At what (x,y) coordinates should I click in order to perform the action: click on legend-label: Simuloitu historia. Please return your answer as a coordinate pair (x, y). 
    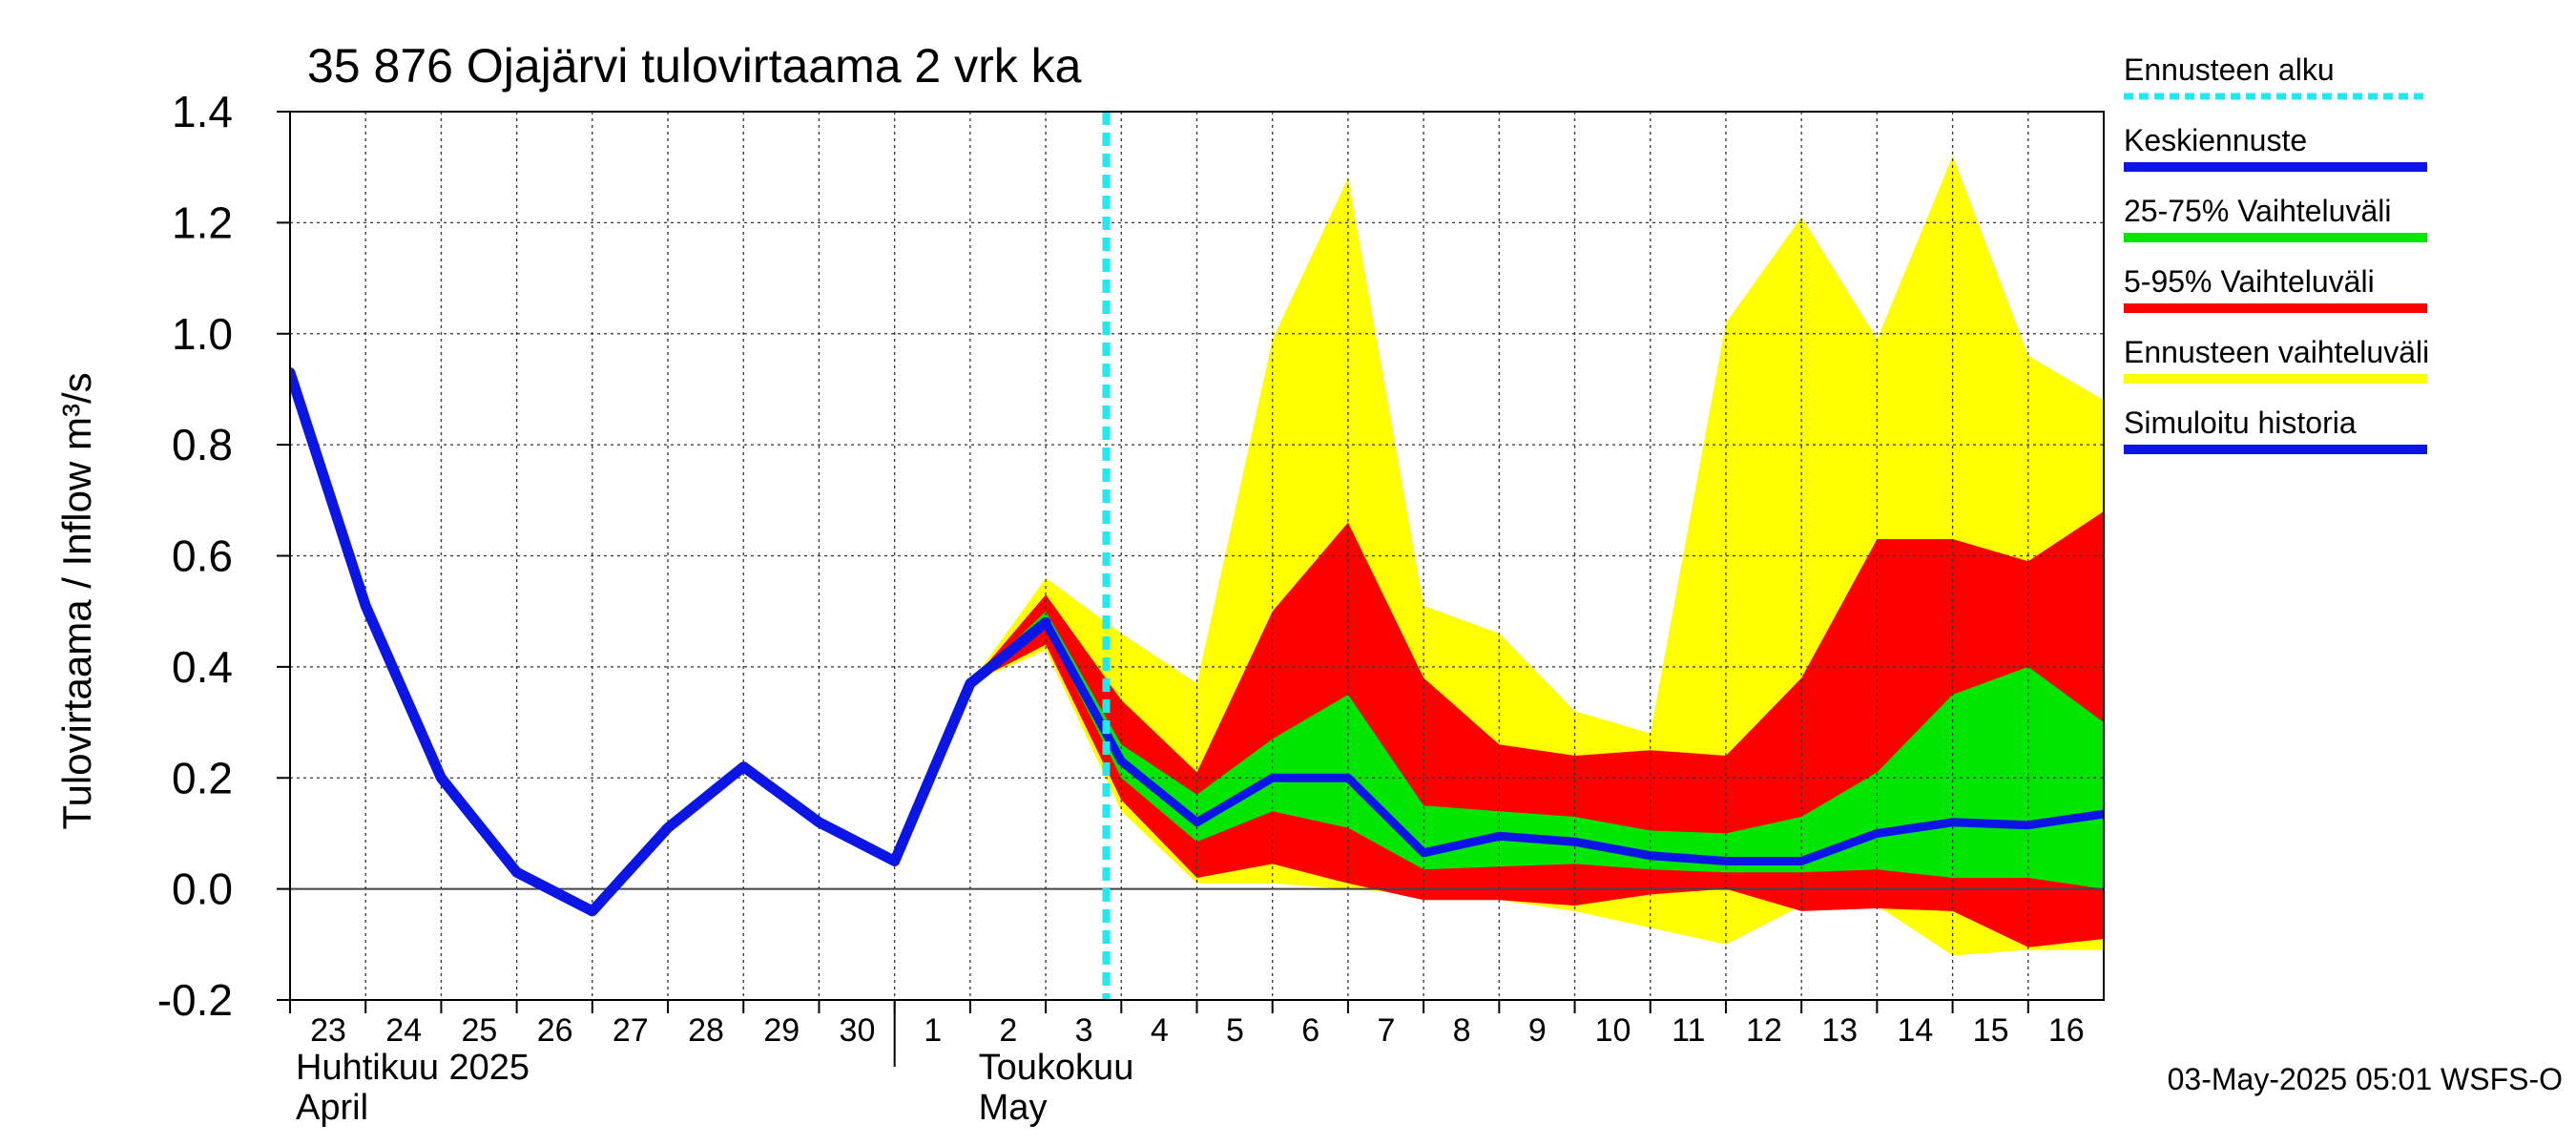
    Looking at the image, I should click on (2240, 423).